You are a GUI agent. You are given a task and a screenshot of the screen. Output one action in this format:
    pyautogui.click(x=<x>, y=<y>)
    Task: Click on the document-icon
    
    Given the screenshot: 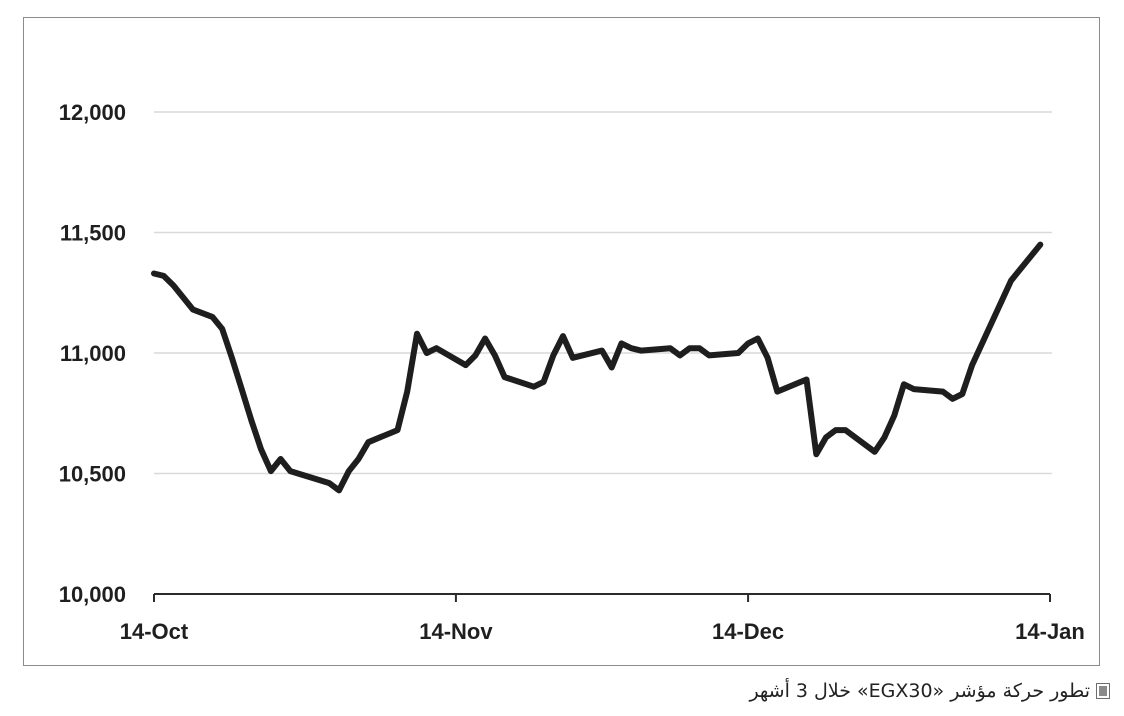 What is the action you would take?
    pyautogui.click(x=1103, y=691)
    